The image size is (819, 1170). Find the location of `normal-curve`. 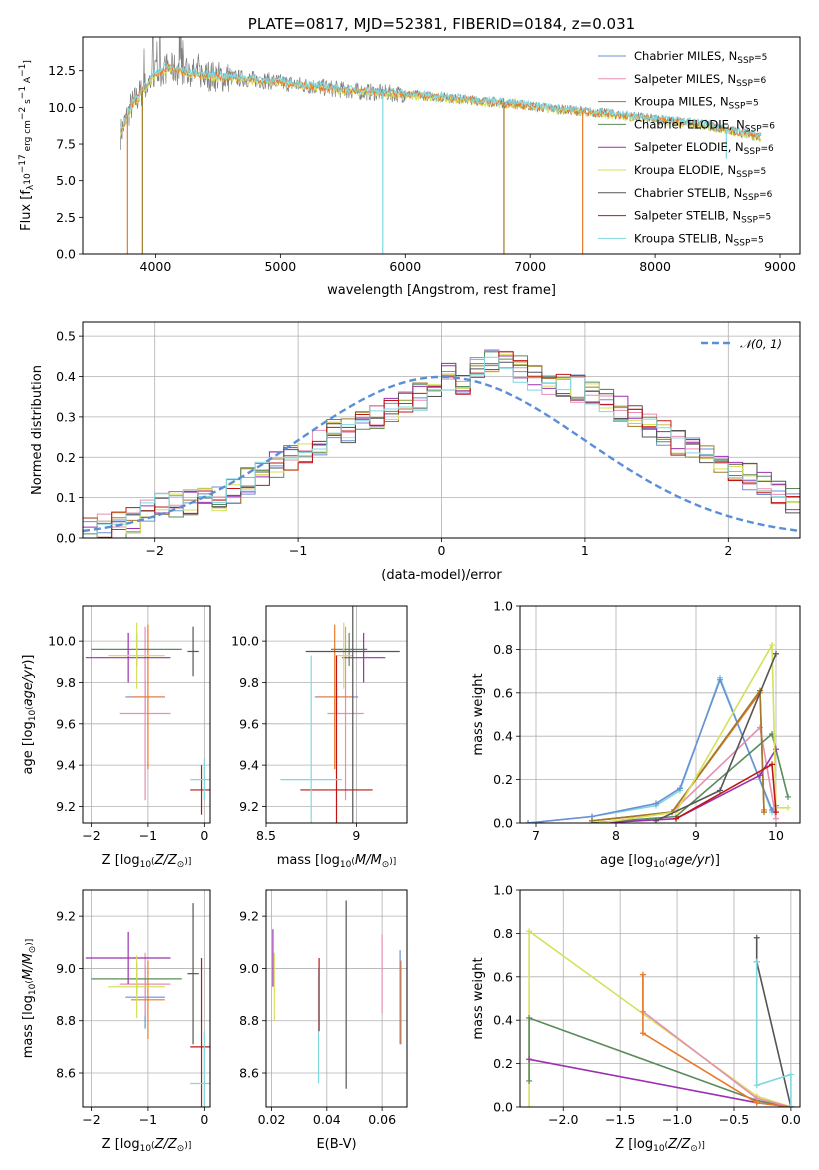

normal-curve is located at coordinates (441, 454).